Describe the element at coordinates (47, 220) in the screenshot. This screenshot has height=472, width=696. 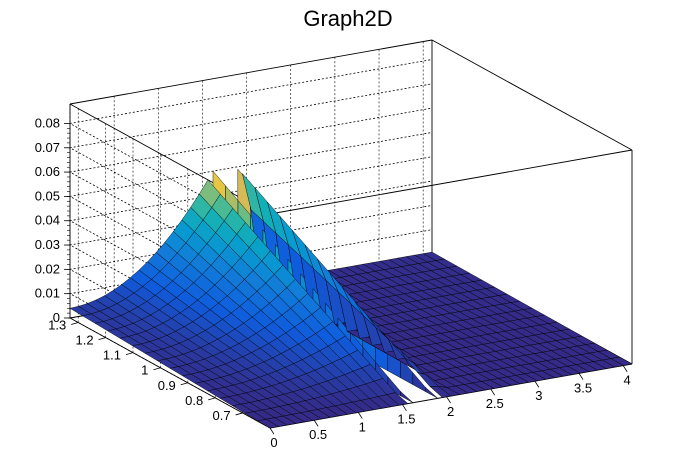
I see `z-tick-label: 0.04` at that location.